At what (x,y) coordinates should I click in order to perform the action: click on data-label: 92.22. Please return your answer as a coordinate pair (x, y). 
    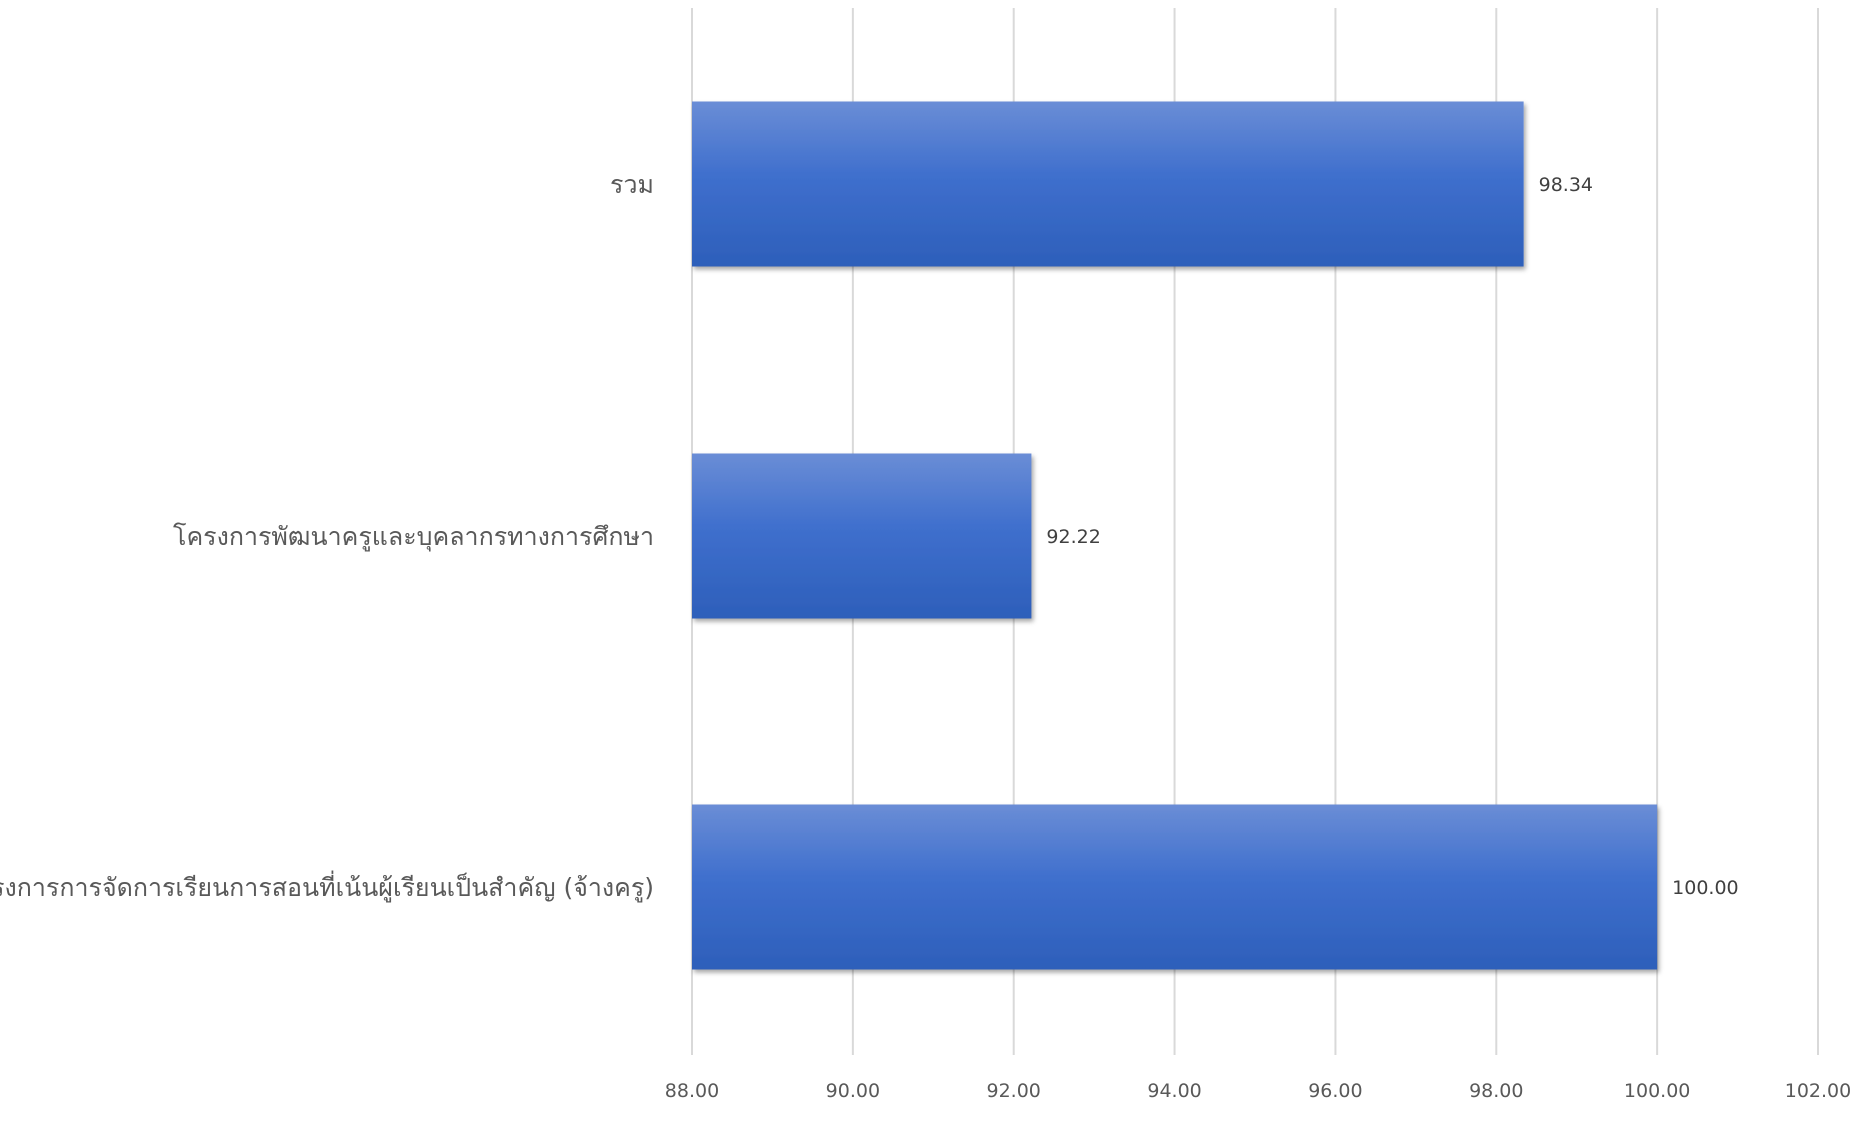
    Looking at the image, I should click on (1073, 537).